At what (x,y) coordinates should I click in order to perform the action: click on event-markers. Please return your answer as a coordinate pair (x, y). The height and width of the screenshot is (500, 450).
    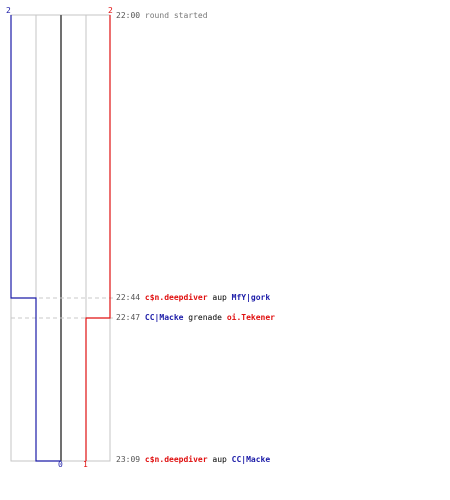
    Looking at the image, I should click on (62, 308).